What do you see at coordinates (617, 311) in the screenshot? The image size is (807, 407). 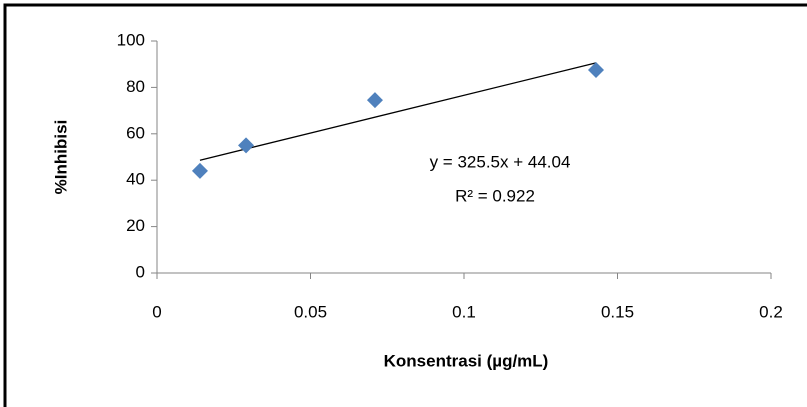 I see `x-tick-label: 0.15` at bounding box center [617, 311].